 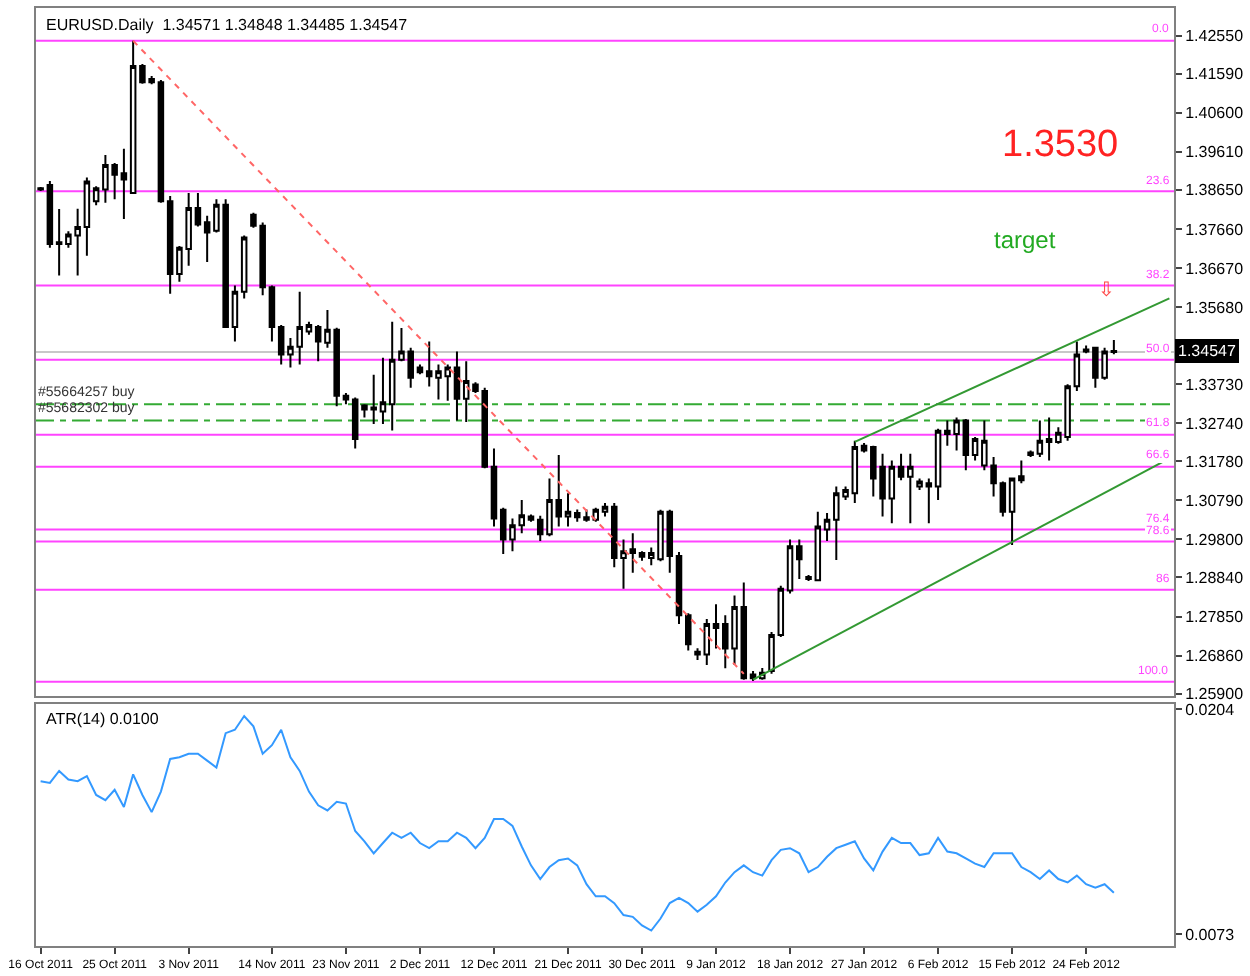 I want to click on y-tick-label: 1.26860, so click(x=1215, y=656).